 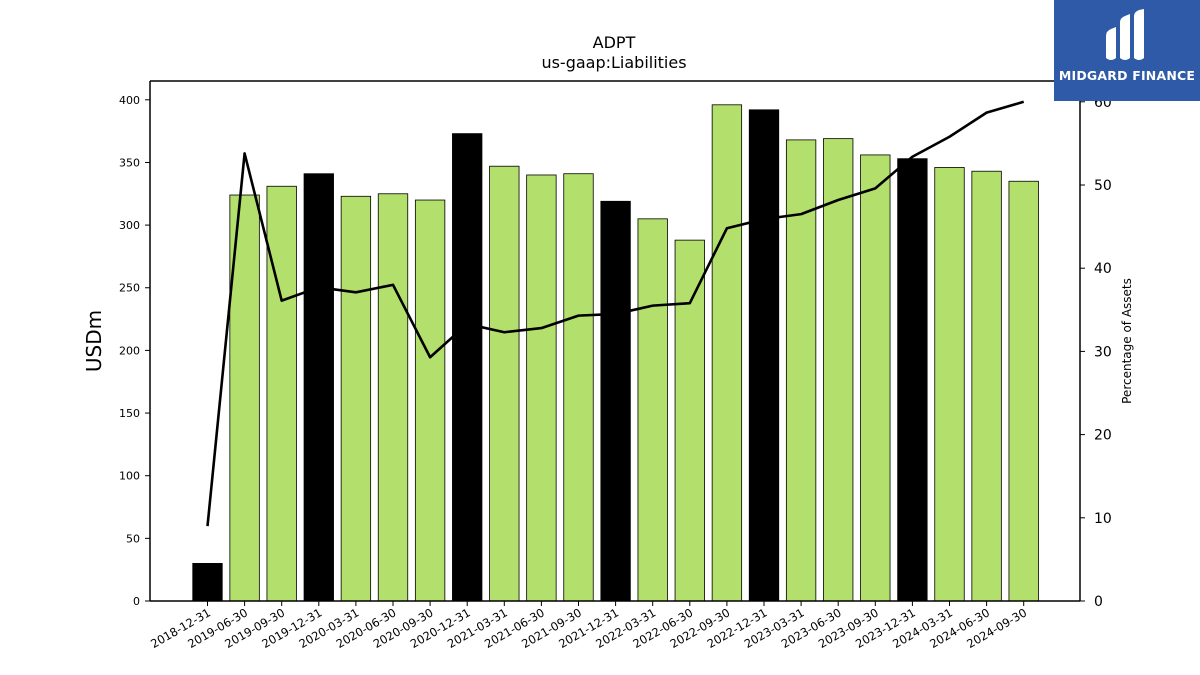 What do you see at coordinates (1125, 34) in the screenshot?
I see `midgard-logo-icon` at bounding box center [1125, 34].